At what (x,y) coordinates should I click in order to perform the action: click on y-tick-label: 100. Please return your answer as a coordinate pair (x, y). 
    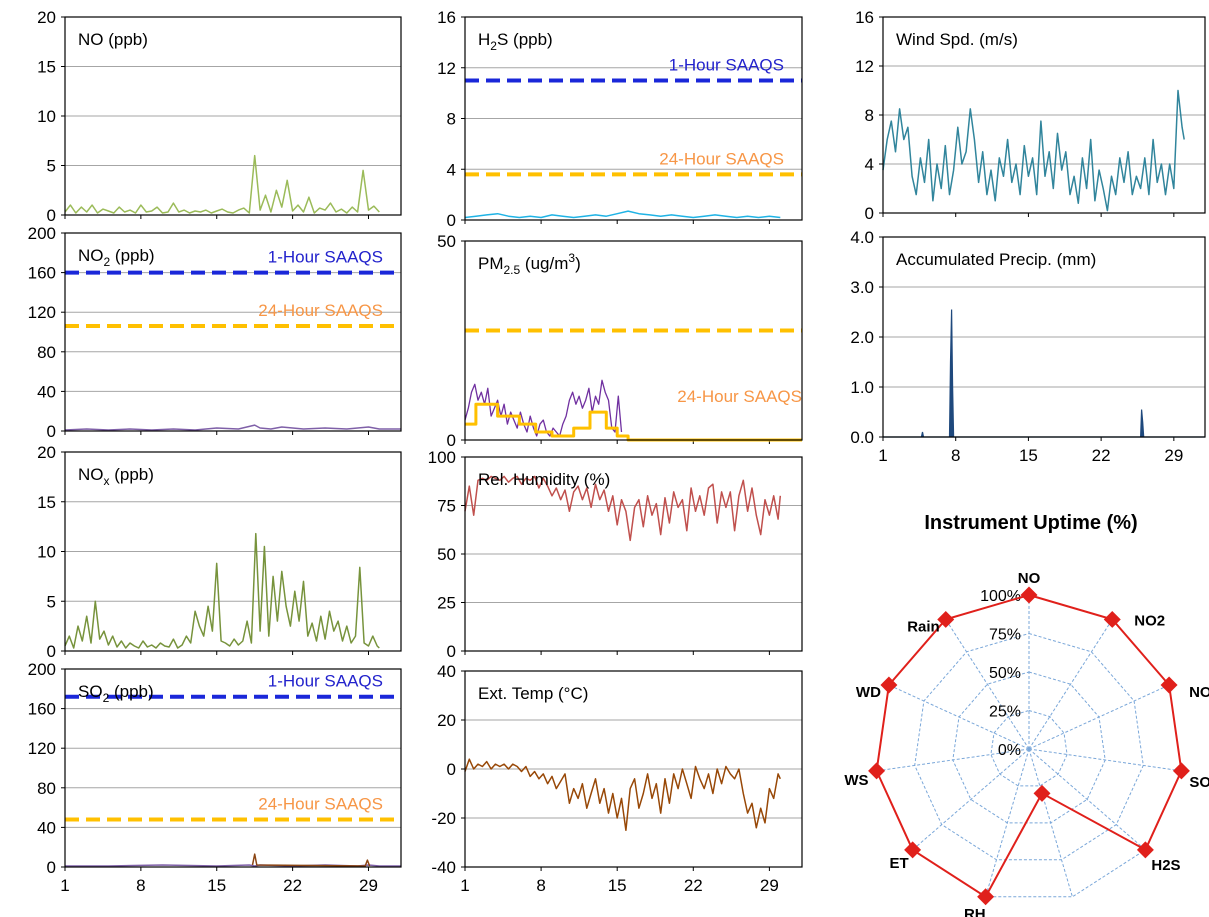
    Looking at the image, I should click on (442, 457).